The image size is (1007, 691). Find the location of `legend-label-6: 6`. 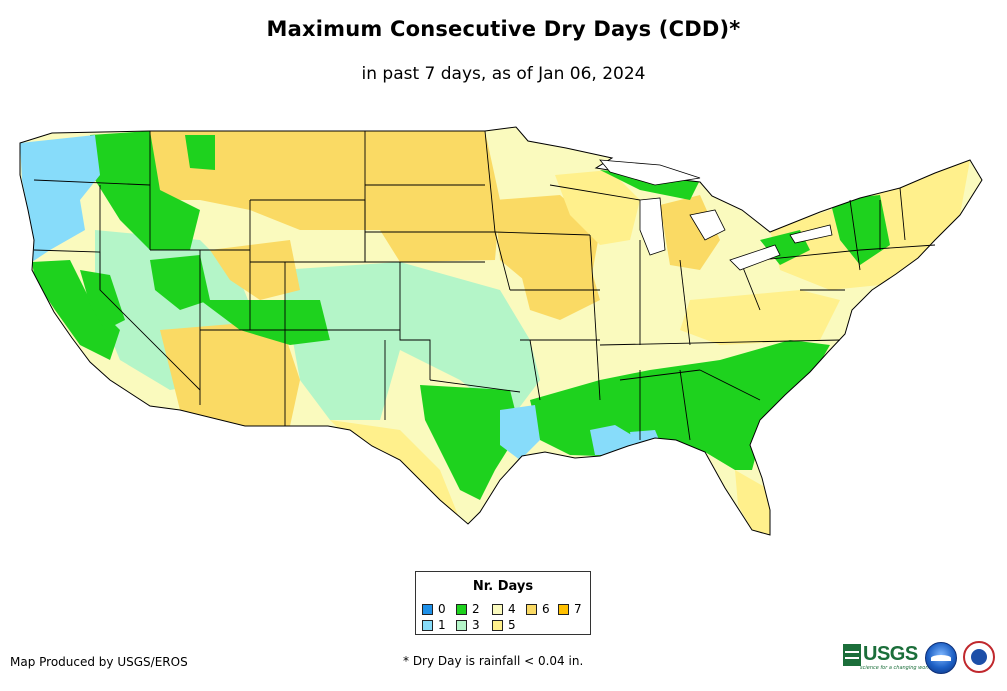

legend-label-6: 6 is located at coordinates (546, 609).